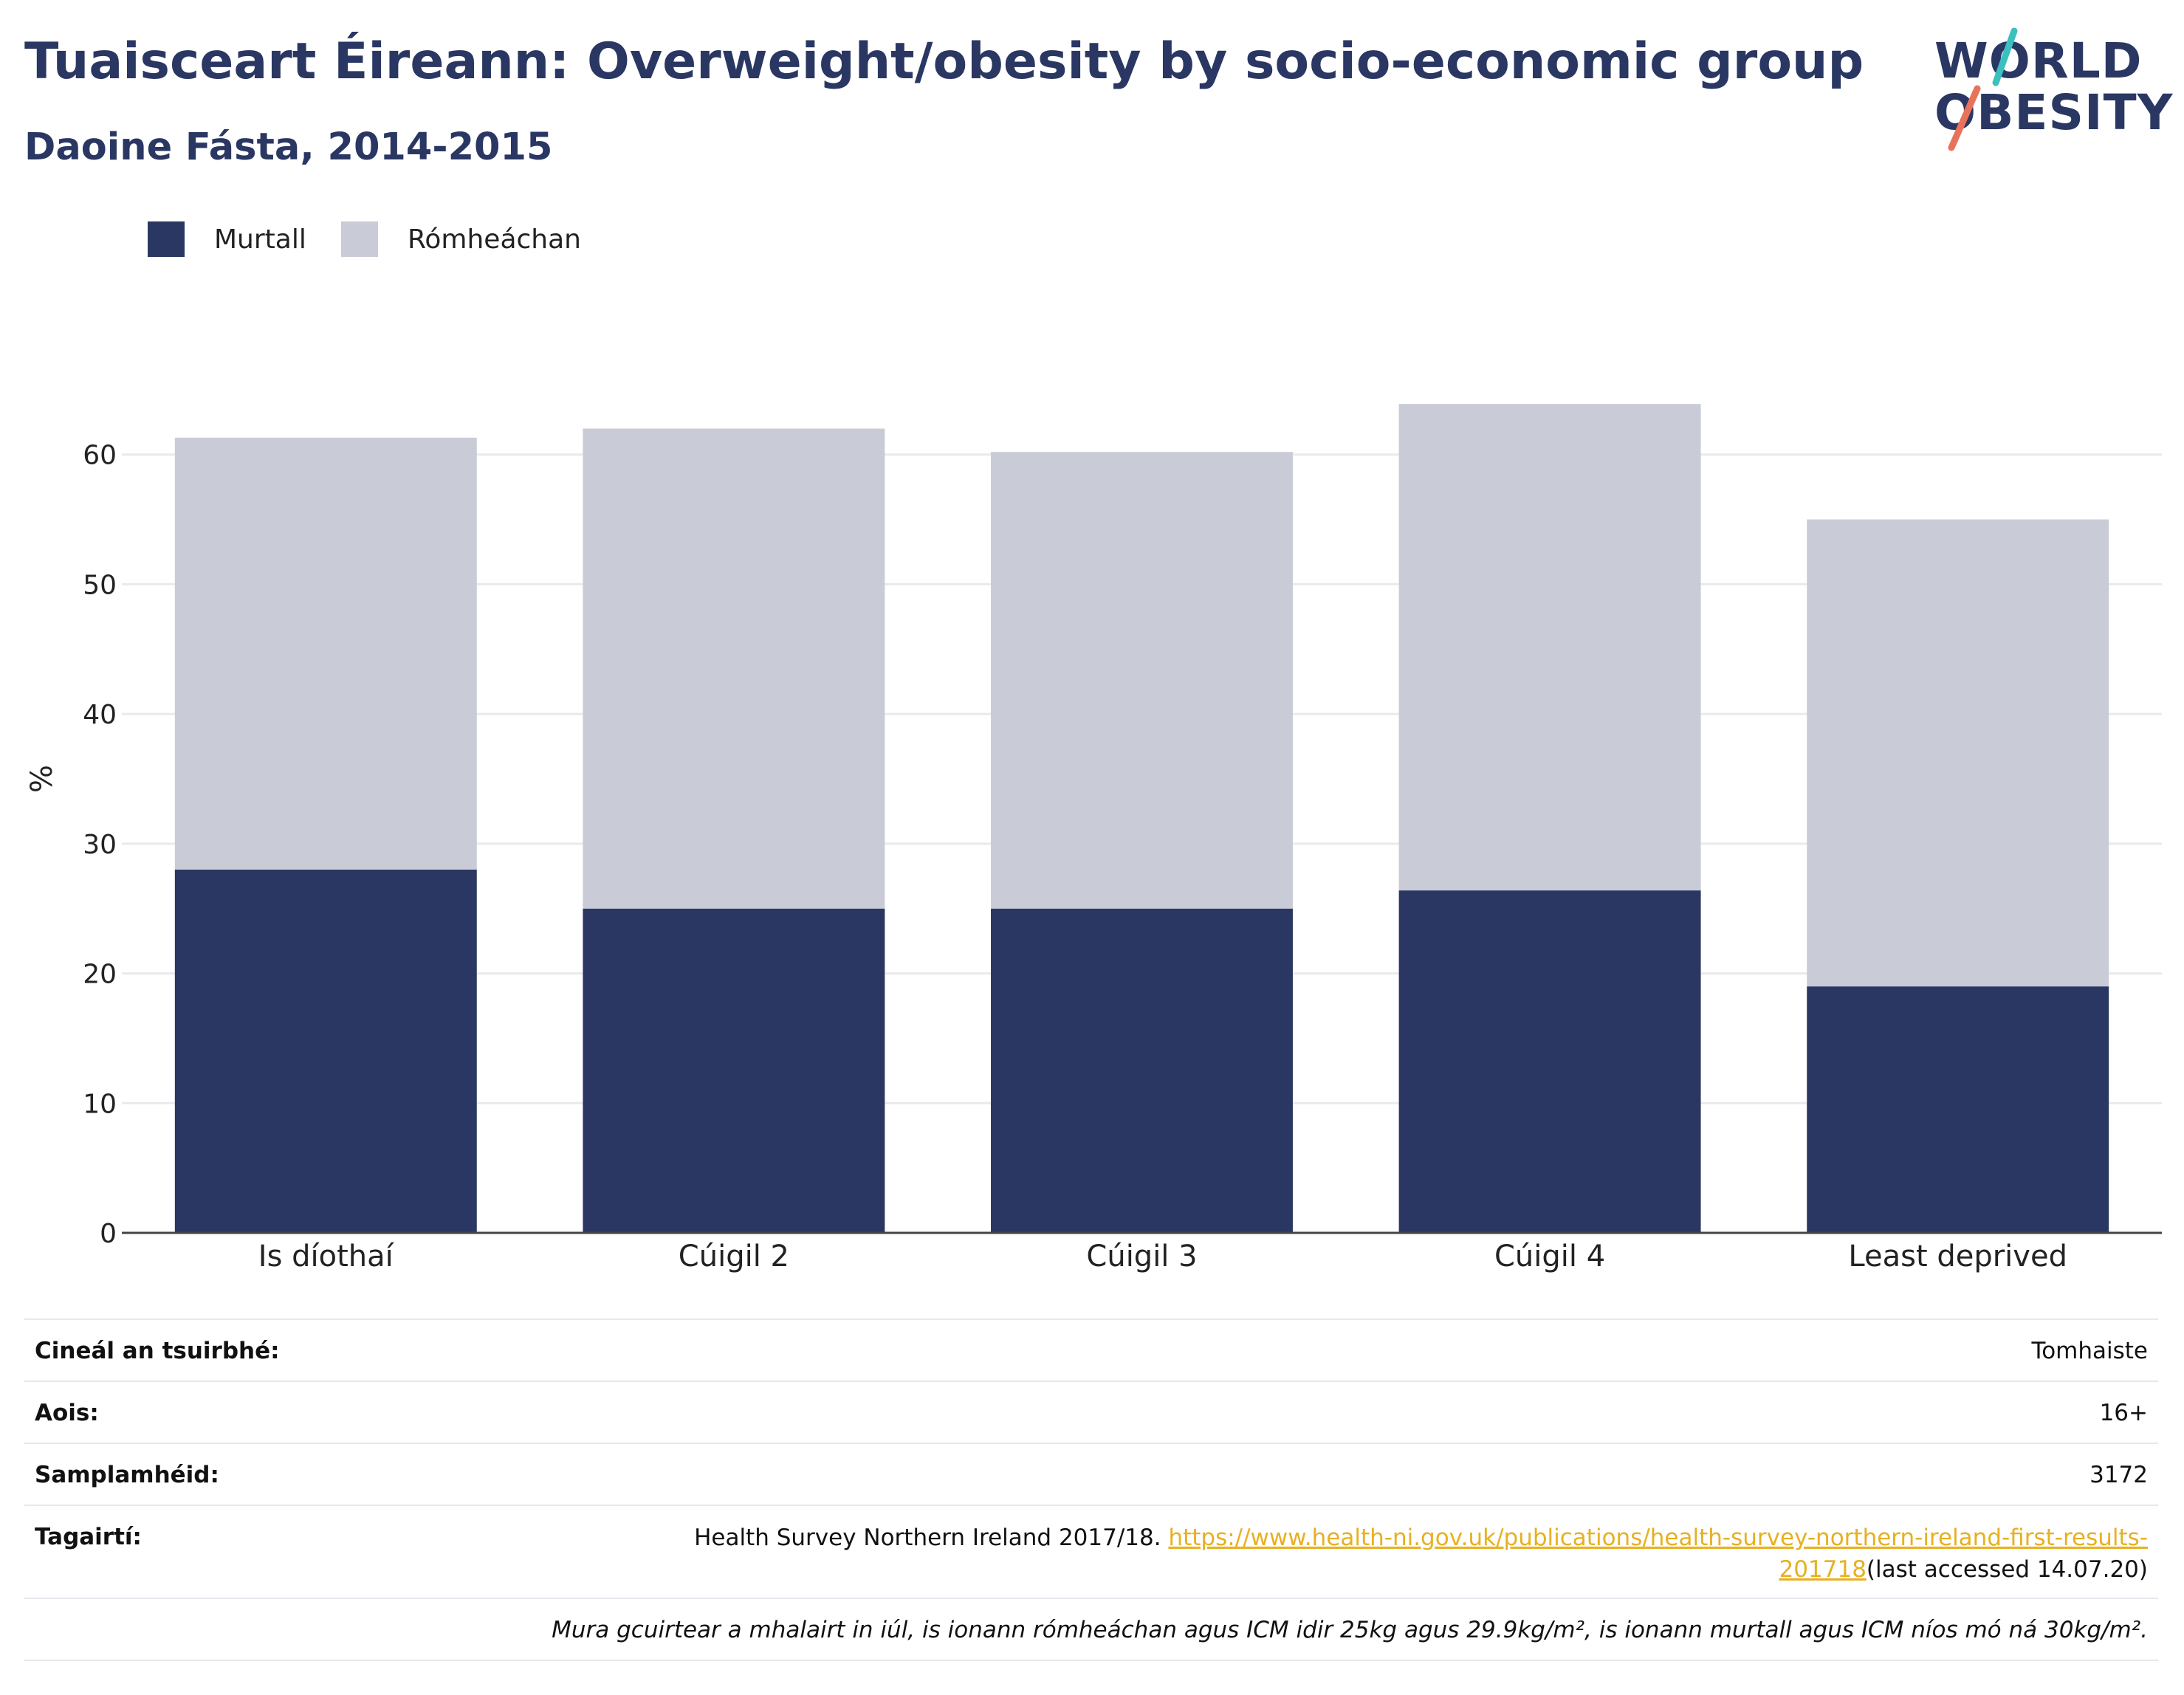 This screenshot has height=1695, width=2184. I want to click on y-tick-label: 0, so click(109, 1234).